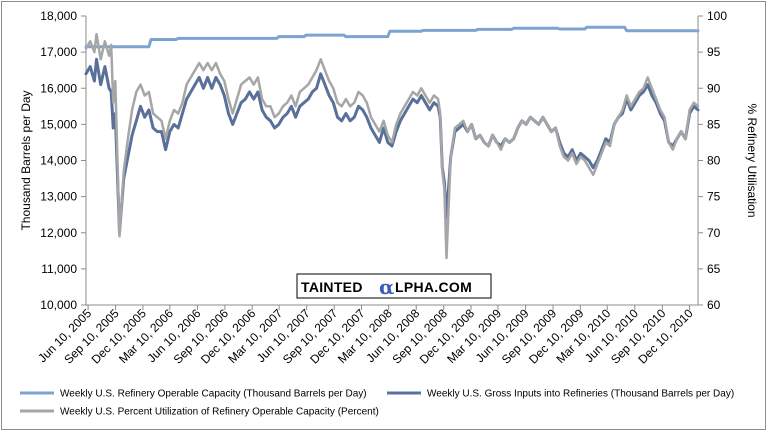 This screenshot has width=769, height=433. I want to click on y-left-tick-label: 12,000, so click(58, 233).